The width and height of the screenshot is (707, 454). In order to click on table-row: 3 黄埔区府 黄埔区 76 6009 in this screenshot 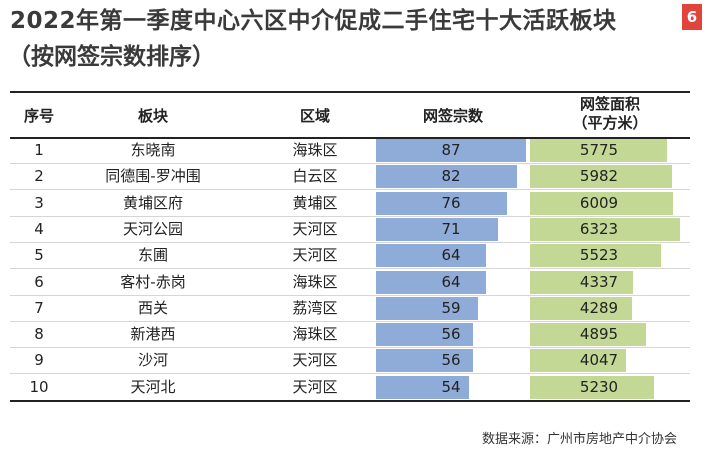, I will do `click(350, 203)`.